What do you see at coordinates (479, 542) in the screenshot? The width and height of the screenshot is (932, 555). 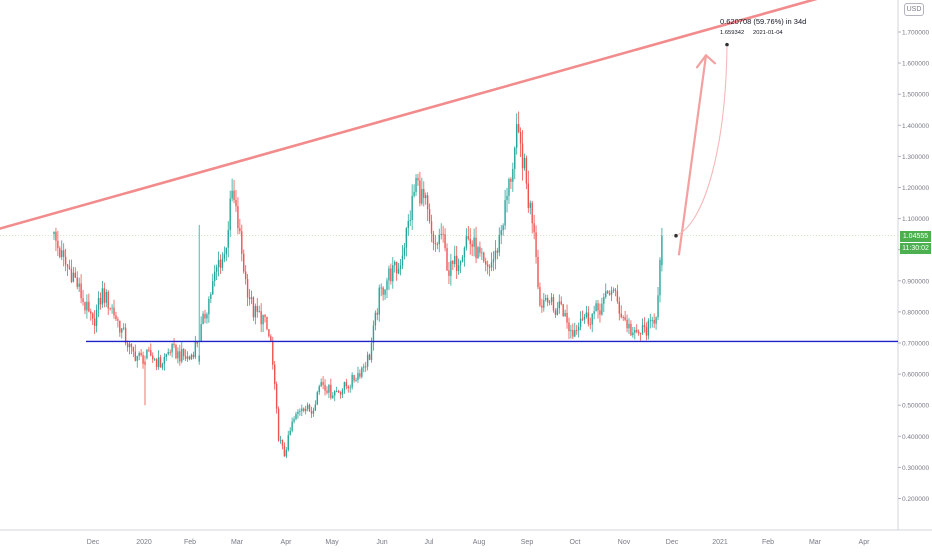 I see `x-tick-label: Aug` at bounding box center [479, 542].